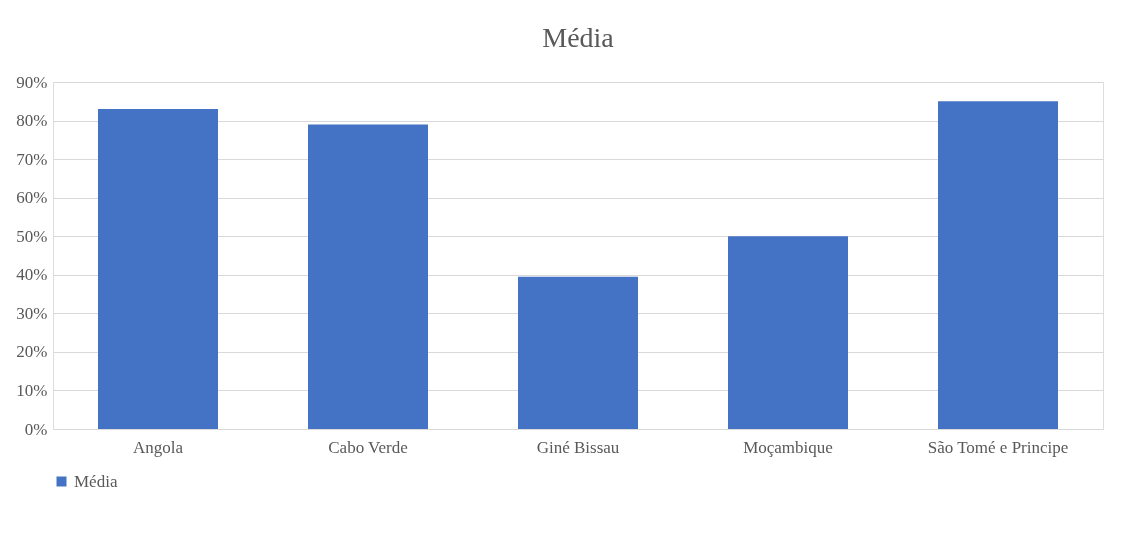  I want to click on legend-label: Média, so click(96, 481).